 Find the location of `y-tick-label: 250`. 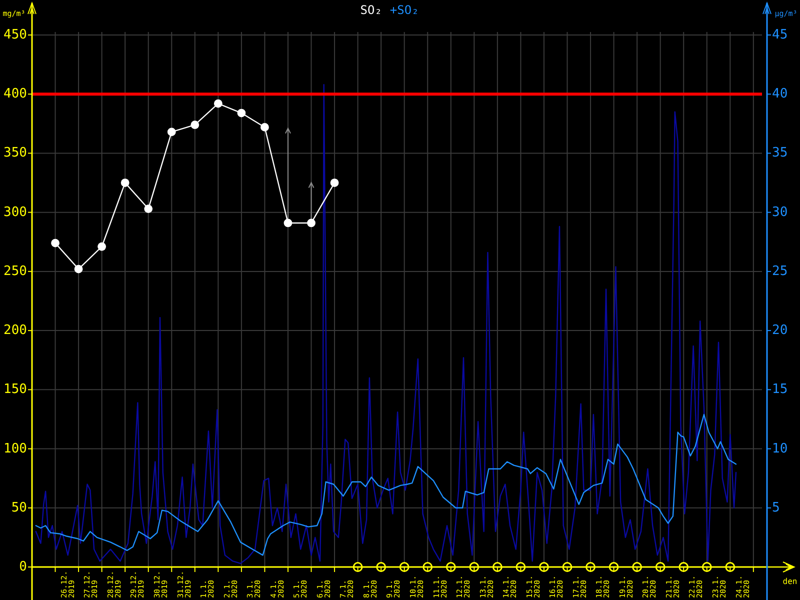

y-tick-label: 250 is located at coordinates (15, 271).